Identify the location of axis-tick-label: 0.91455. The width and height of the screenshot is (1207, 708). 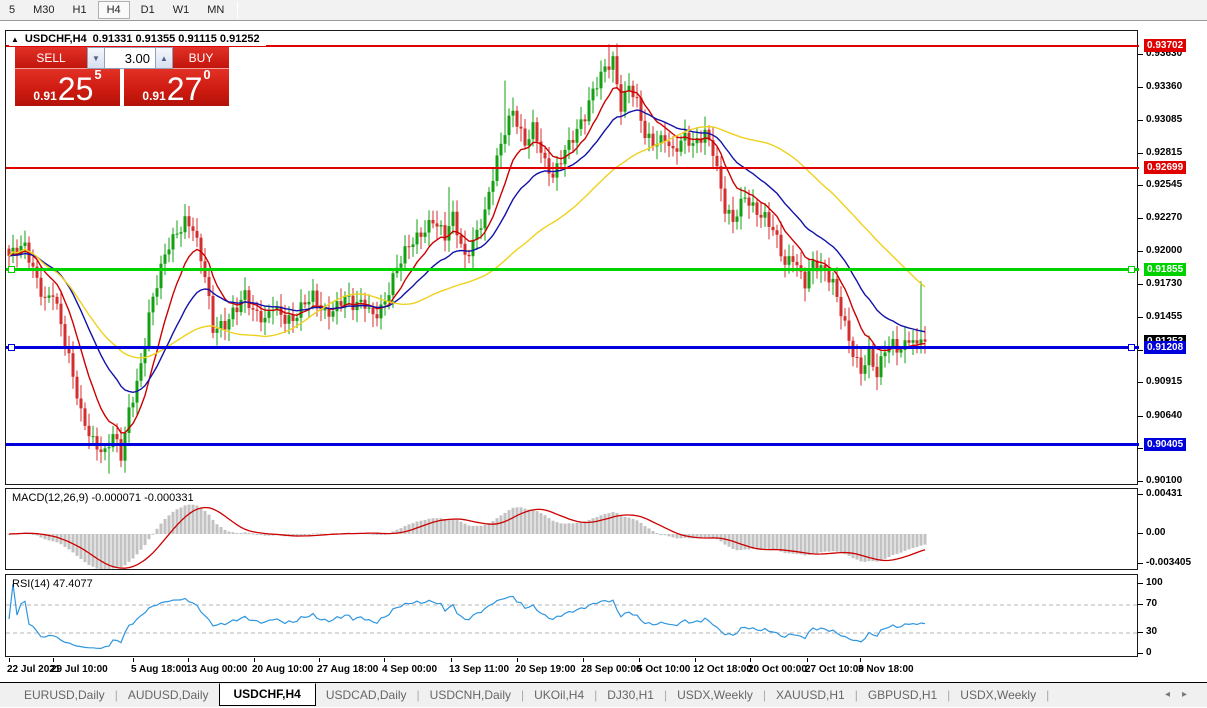
(1164, 316).